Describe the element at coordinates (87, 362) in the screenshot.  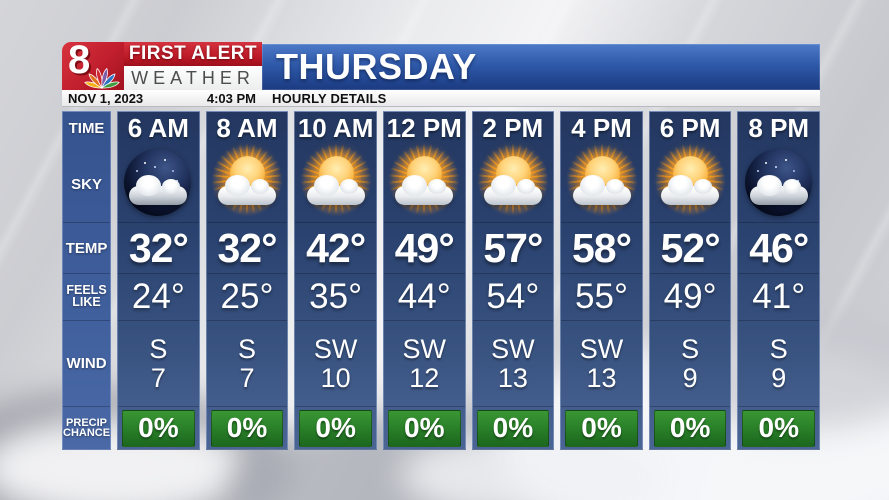
I see `row-label-wind: WIND` at that location.